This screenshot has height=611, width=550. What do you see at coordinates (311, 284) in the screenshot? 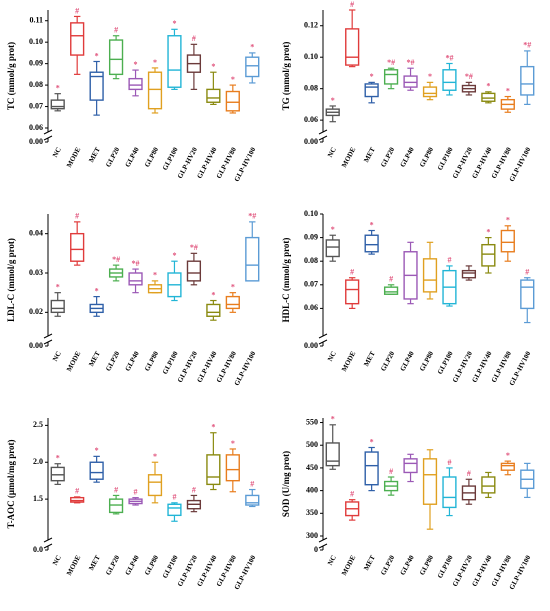
I see `y-tick-label: 0.07` at bounding box center [311, 284].